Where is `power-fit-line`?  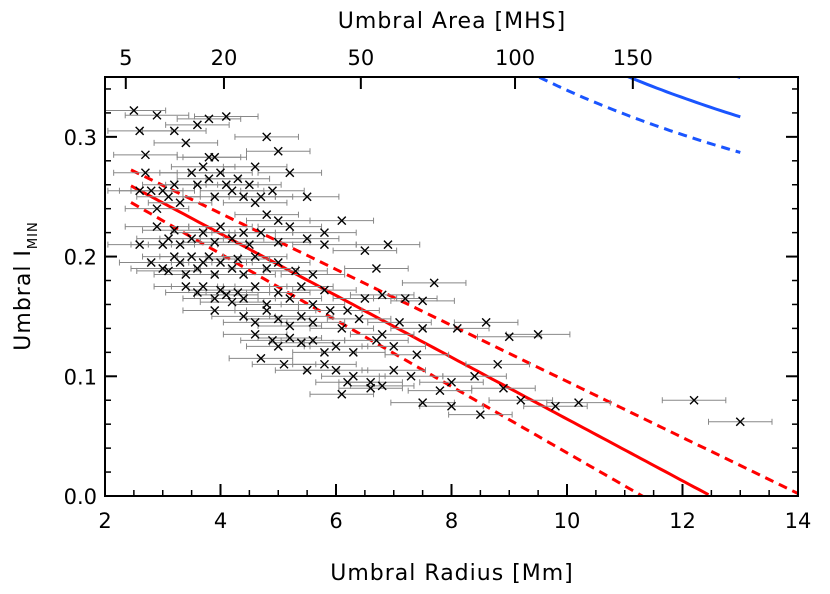
power-fit-line is located at coordinates (682, 98).